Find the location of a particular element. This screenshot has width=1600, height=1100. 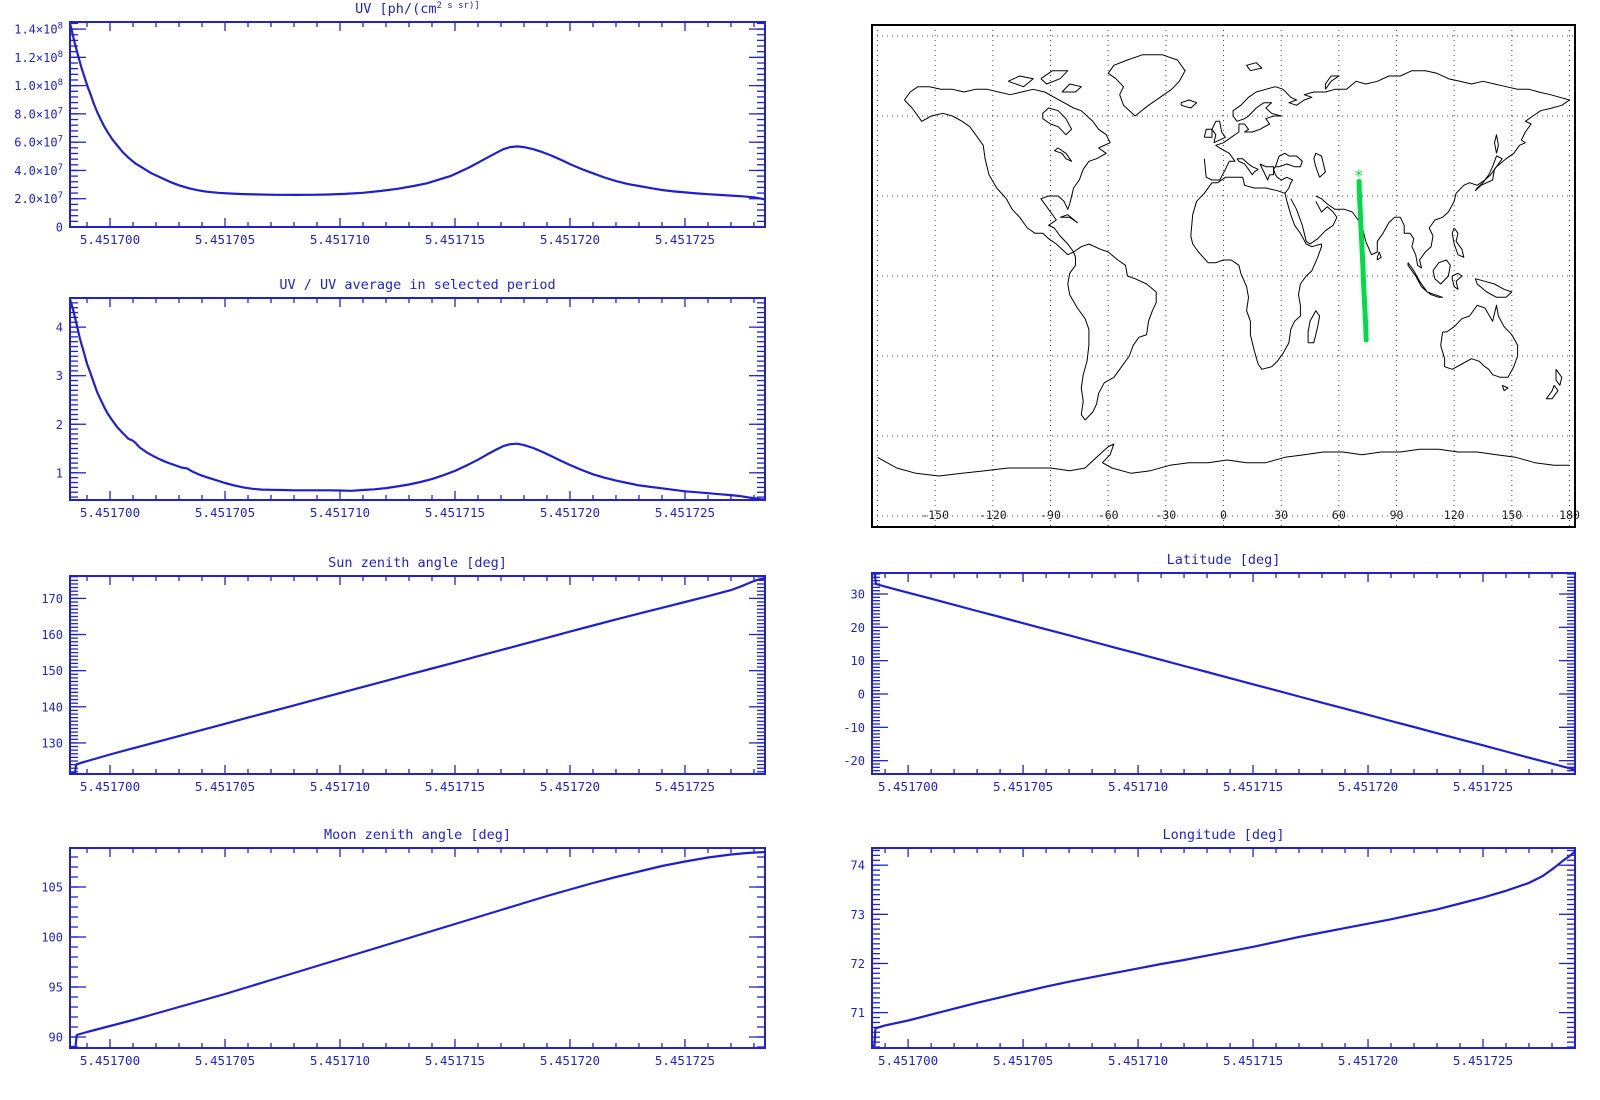

lon-title: Longitude [deg] is located at coordinates (1224, 835).